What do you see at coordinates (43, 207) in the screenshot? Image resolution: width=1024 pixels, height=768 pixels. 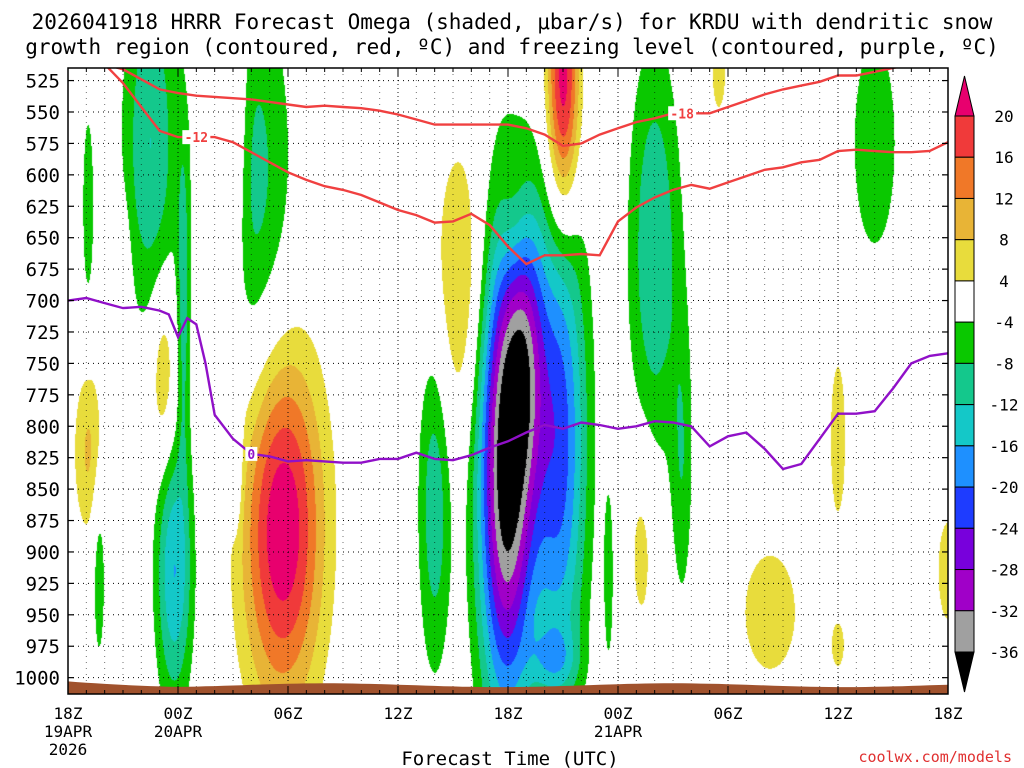 I see `y-tick-label: 625` at bounding box center [43, 207].